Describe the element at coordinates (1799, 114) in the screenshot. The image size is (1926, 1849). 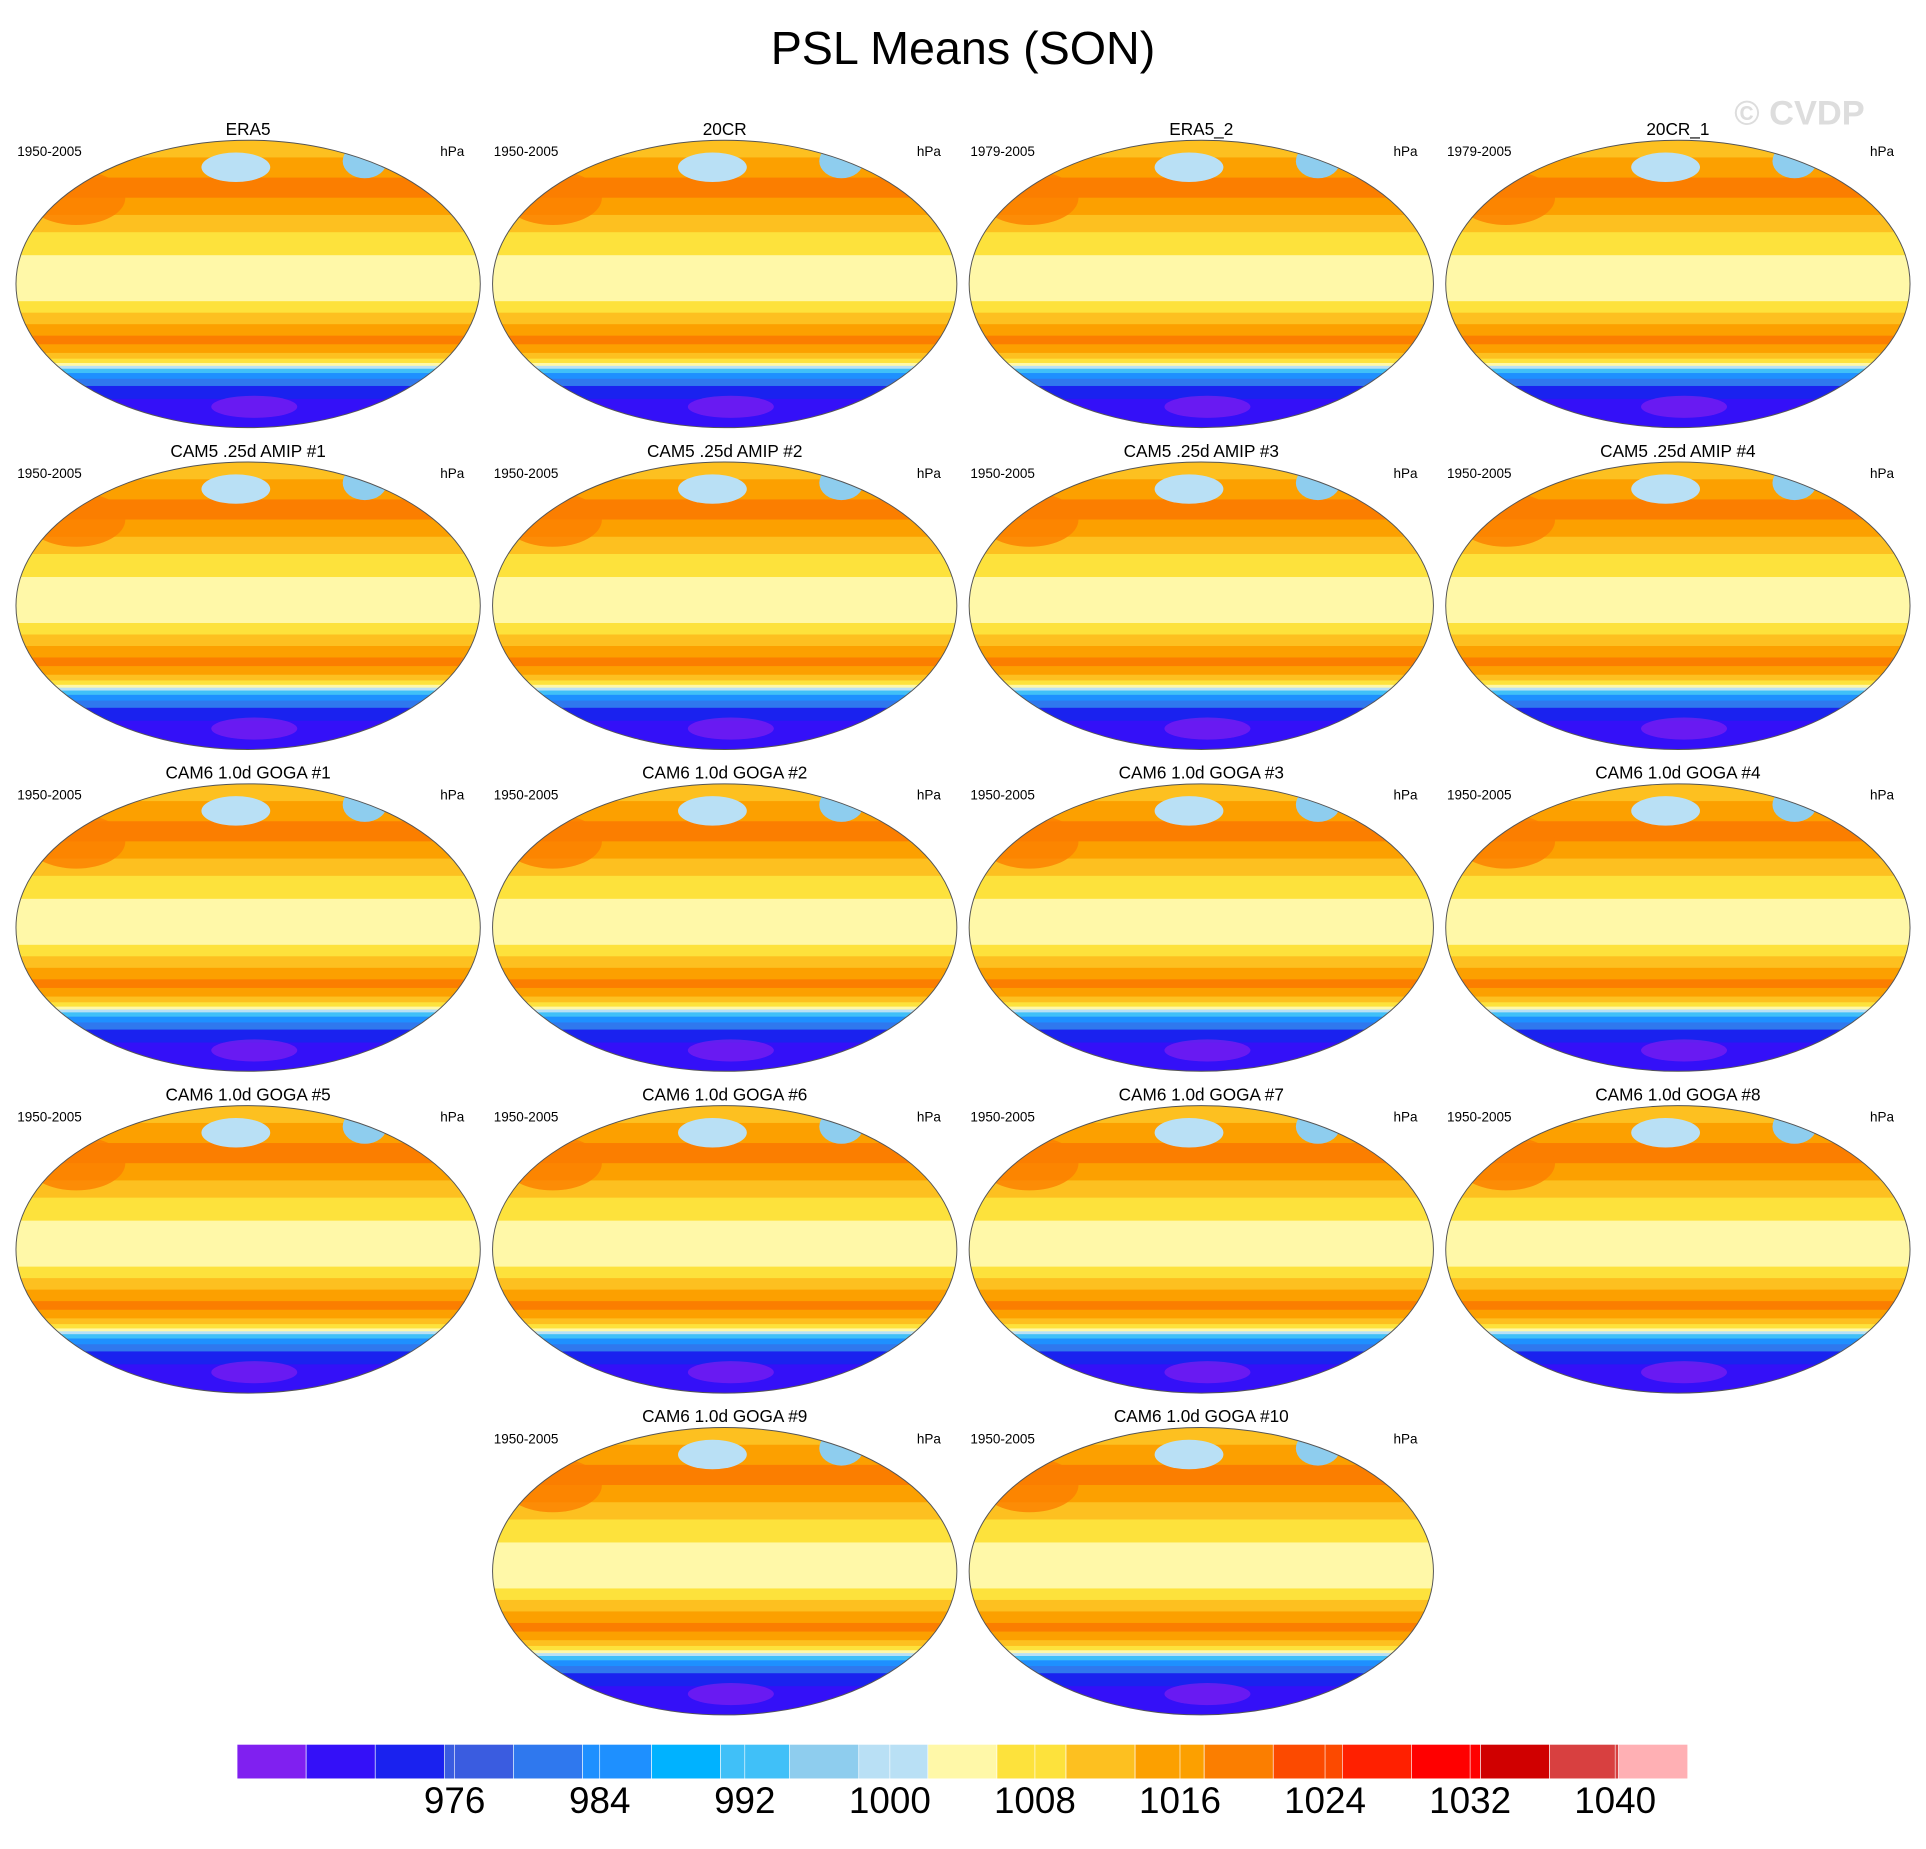
I see `watermark: © CVDP` at that location.